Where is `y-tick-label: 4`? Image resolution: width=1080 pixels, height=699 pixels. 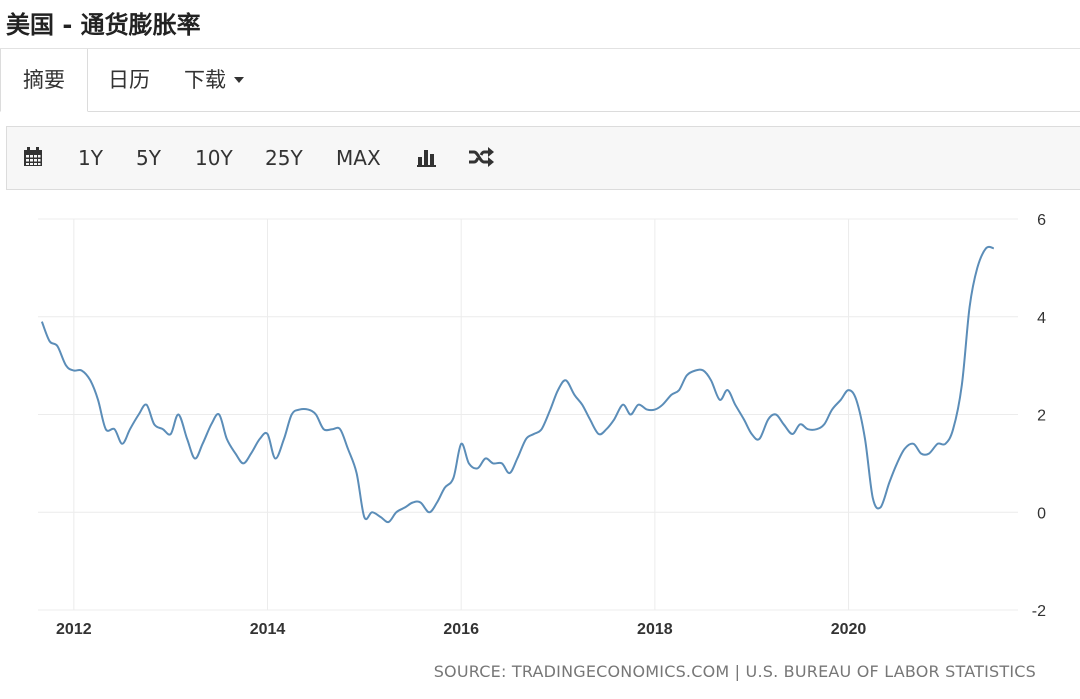
y-tick-label: 4 is located at coordinates (1041, 318).